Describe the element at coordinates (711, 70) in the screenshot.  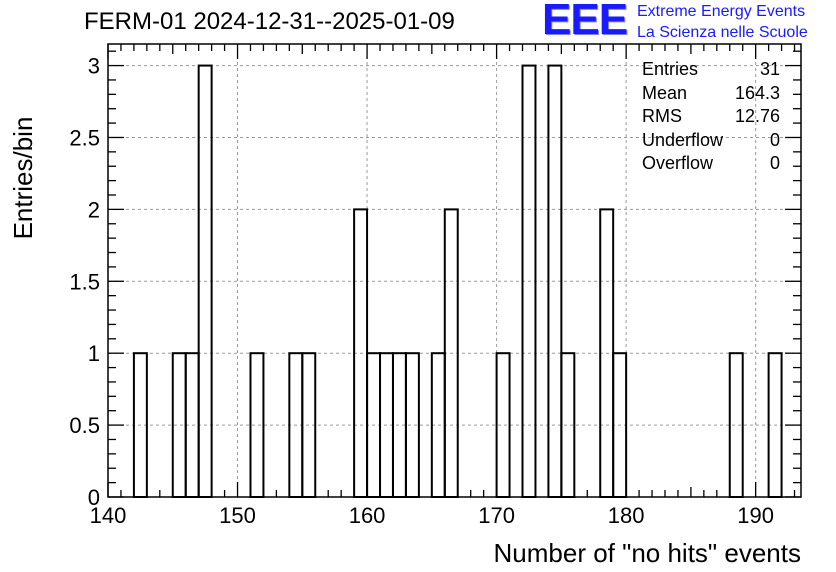
I see `stat-row-entries: Entries 31` at that location.